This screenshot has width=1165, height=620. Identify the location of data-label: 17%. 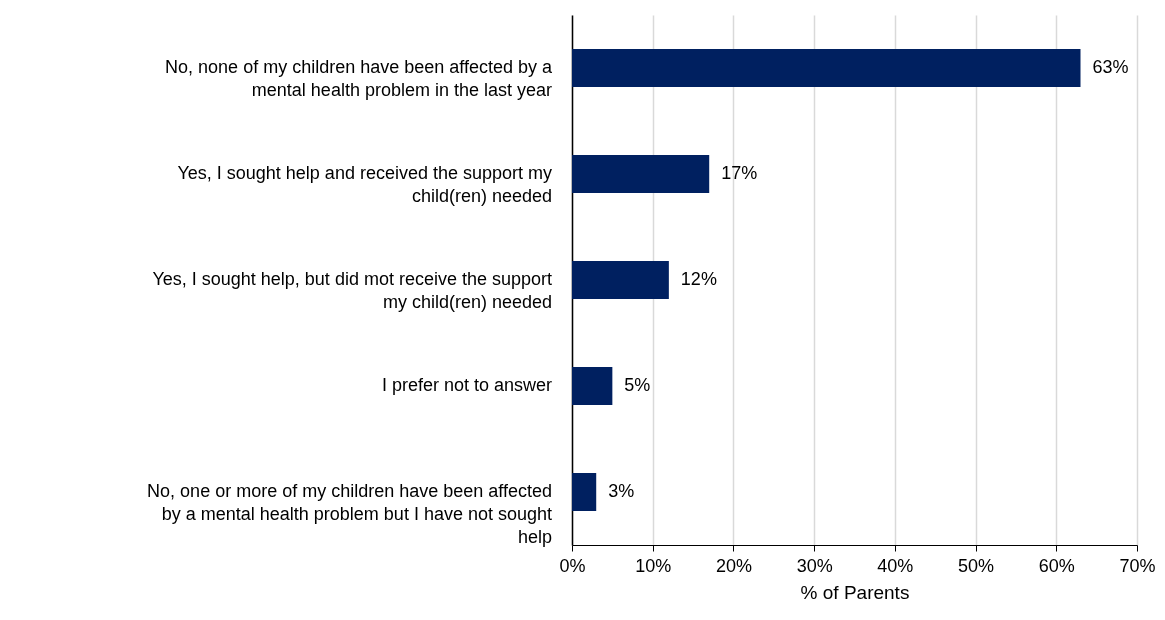
(739, 173).